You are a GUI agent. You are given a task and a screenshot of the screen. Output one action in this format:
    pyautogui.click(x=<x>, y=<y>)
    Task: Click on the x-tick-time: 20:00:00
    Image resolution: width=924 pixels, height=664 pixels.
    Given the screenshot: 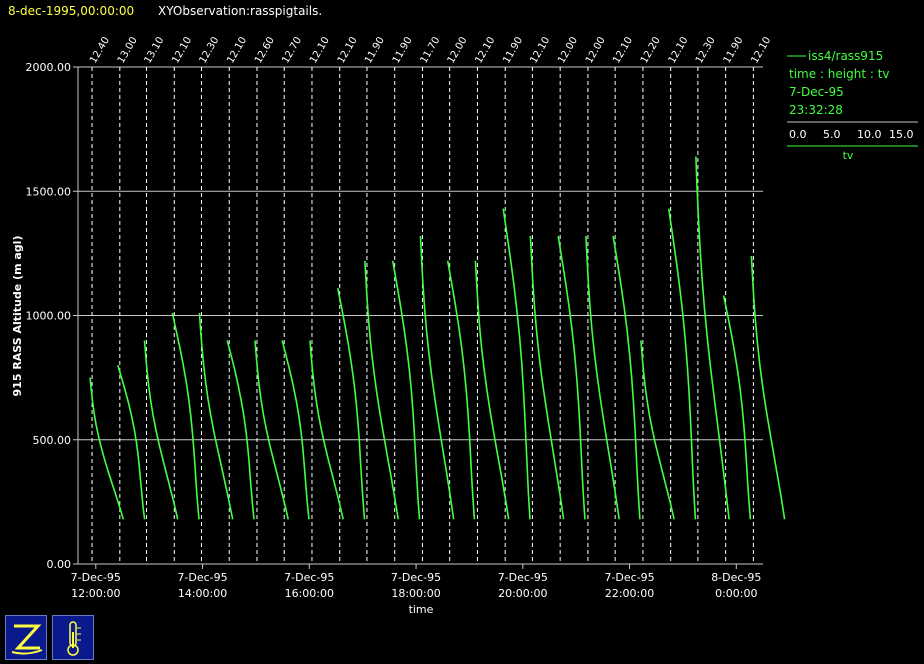 What is the action you would take?
    pyautogui.click(x=522, y=593)
    